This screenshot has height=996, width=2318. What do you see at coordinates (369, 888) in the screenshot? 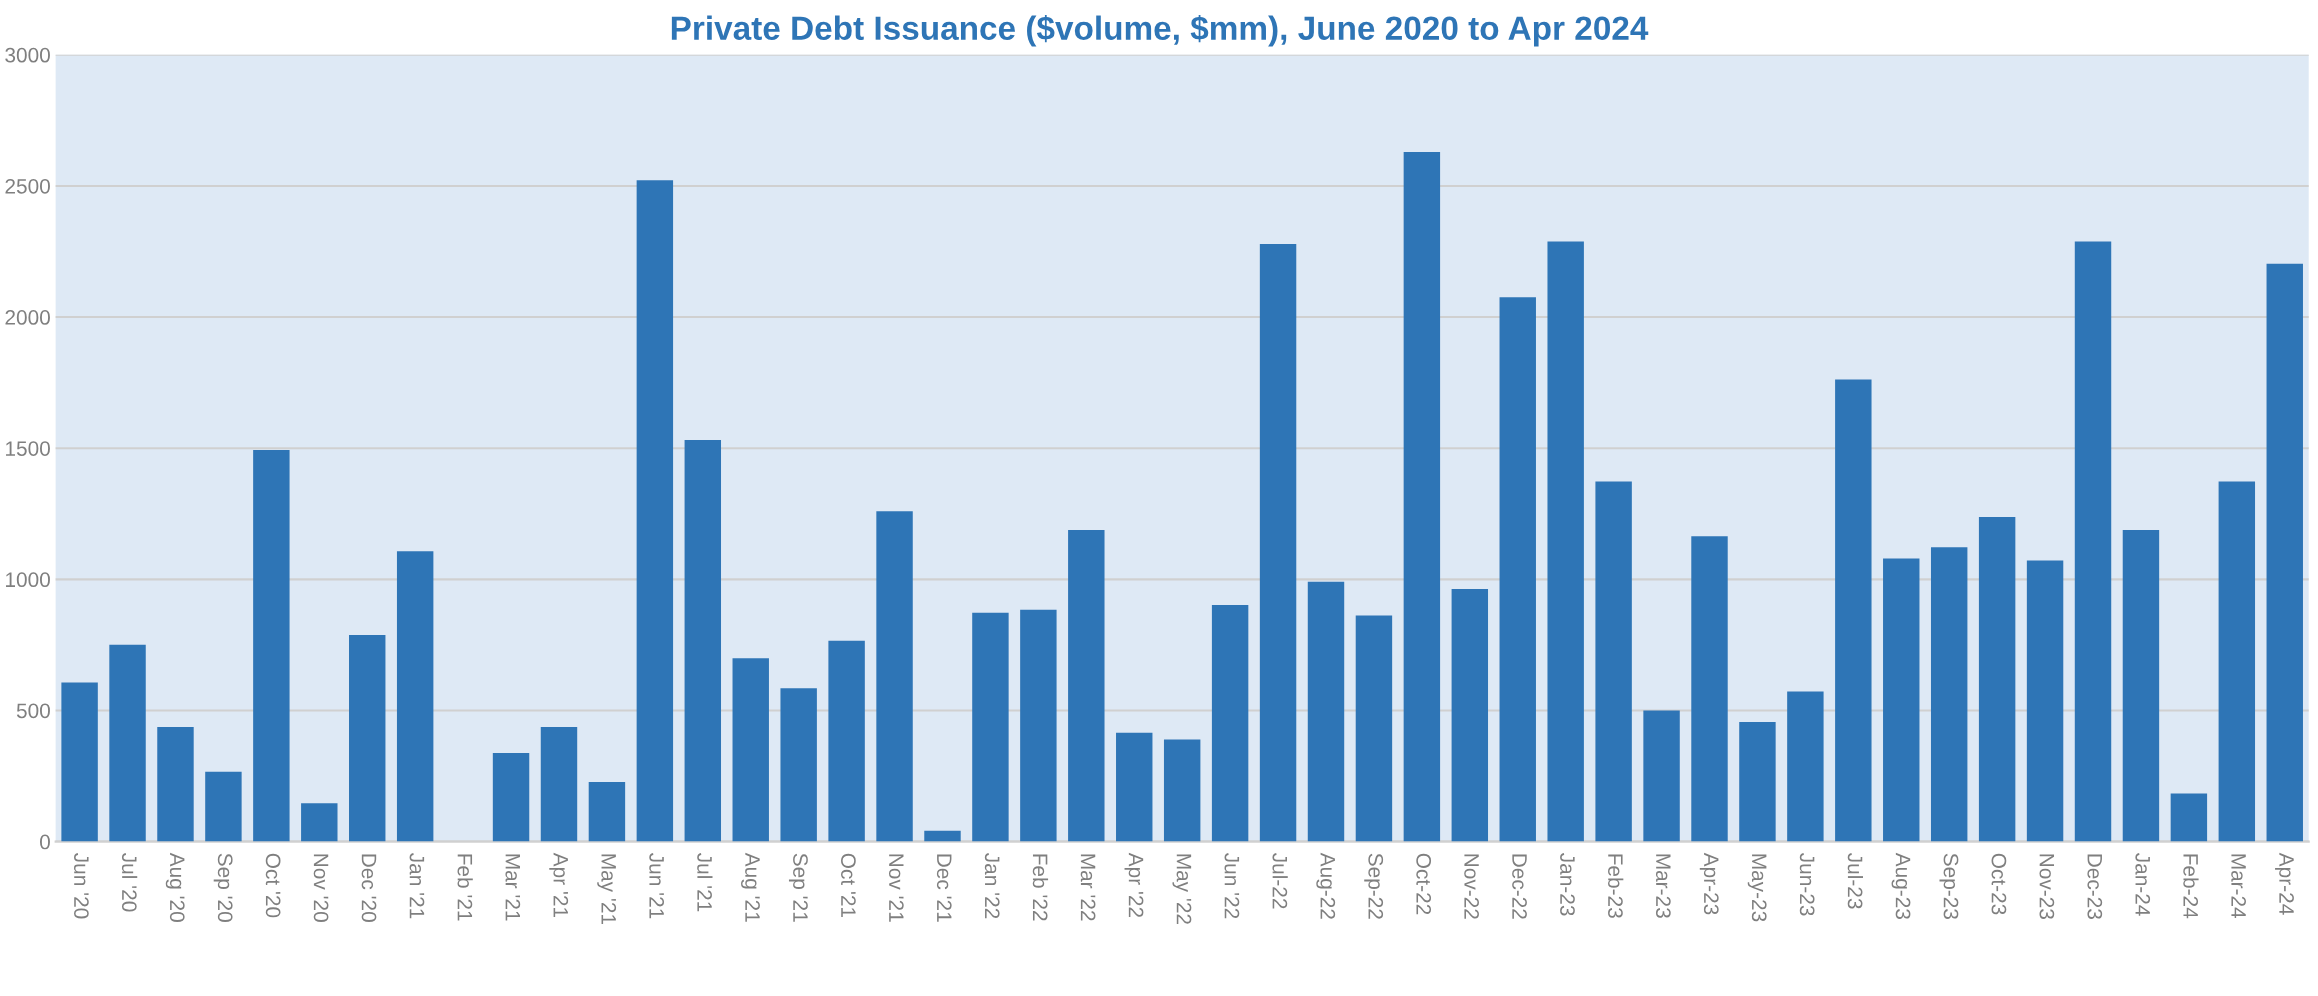
I see `x-tick-label: Dec '20` at bounding box center [369, 888].